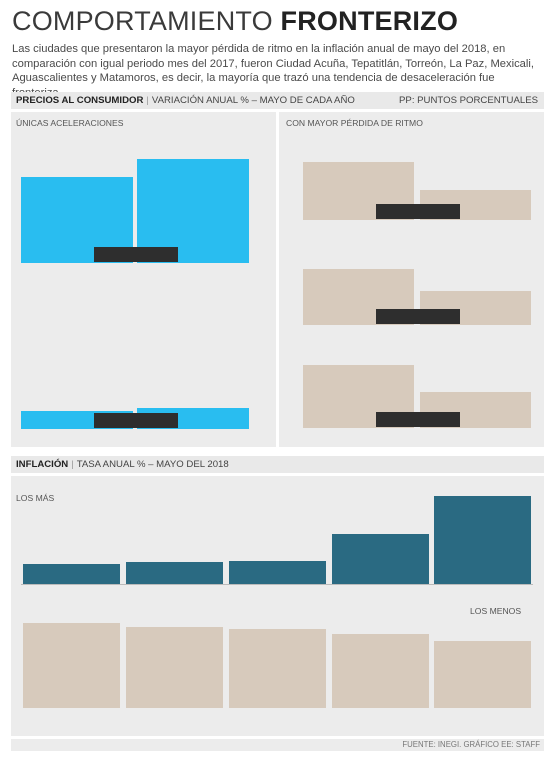 The height and width of the screenshot is (768, 555). What do you see at coordinates (418, 316) in the screenshot?
I see `diff-badge-tepatitlan-jal` at bounding box center [418, 316].